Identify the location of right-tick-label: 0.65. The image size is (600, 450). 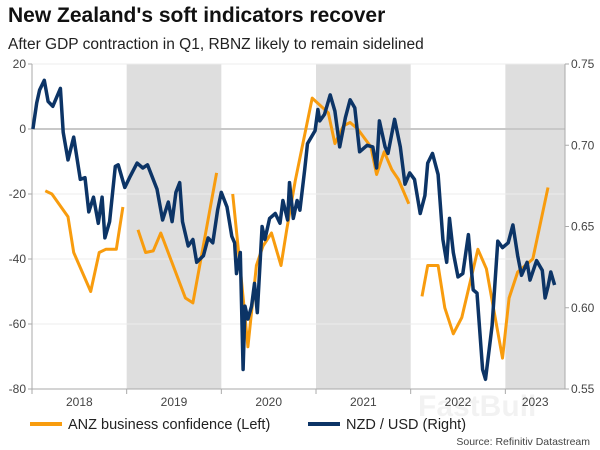
(583, 227).